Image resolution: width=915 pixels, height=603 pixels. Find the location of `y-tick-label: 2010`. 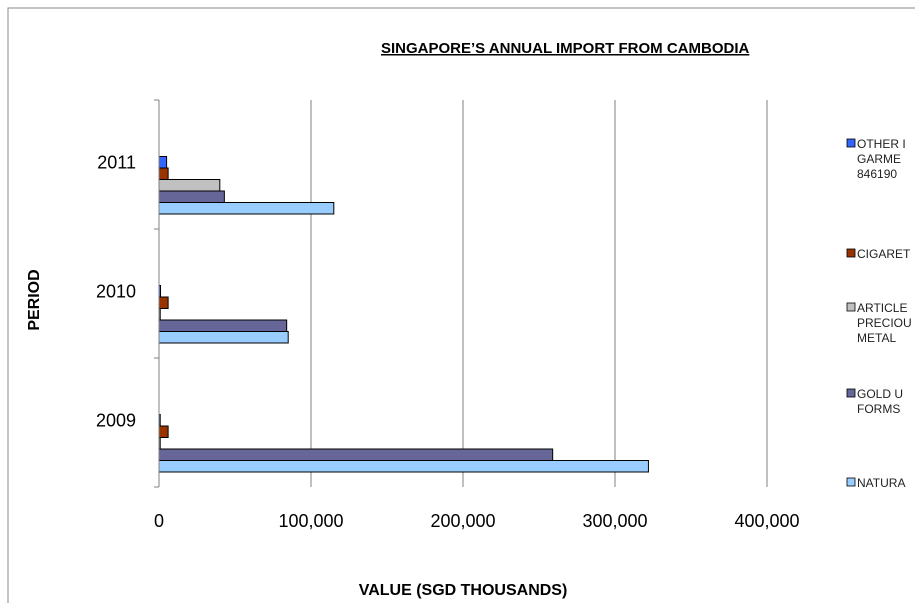

y-tick-label: 2010 is located at coordinates (116, 292).